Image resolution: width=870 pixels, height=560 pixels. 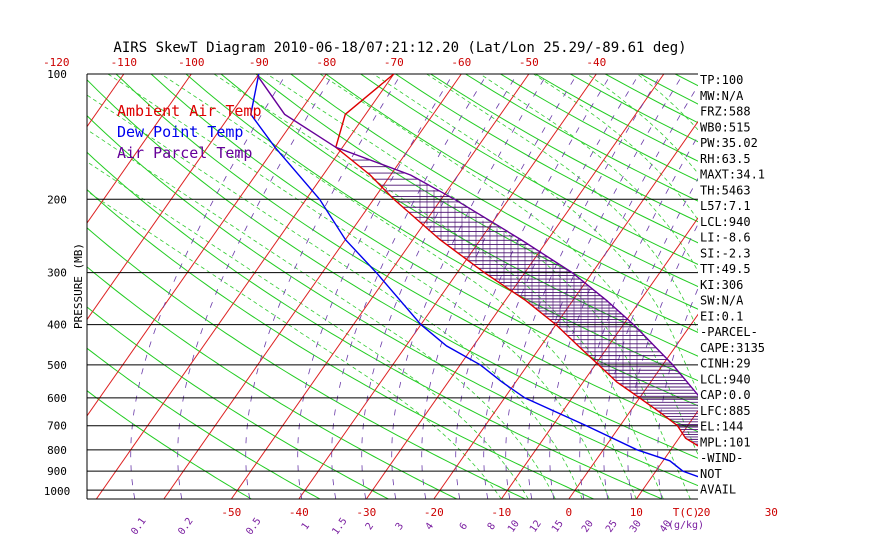 I want to click on top-temperature-tick-label: -100, so click(x=191, y=62).